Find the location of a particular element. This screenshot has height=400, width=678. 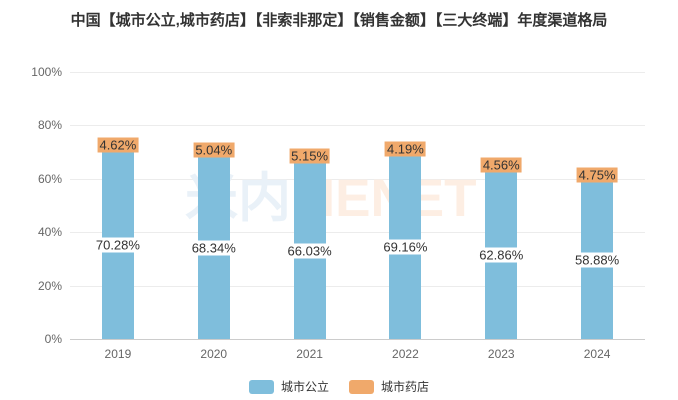

legend-item-series1: 城市药店 is located at coordinates (389, 386).